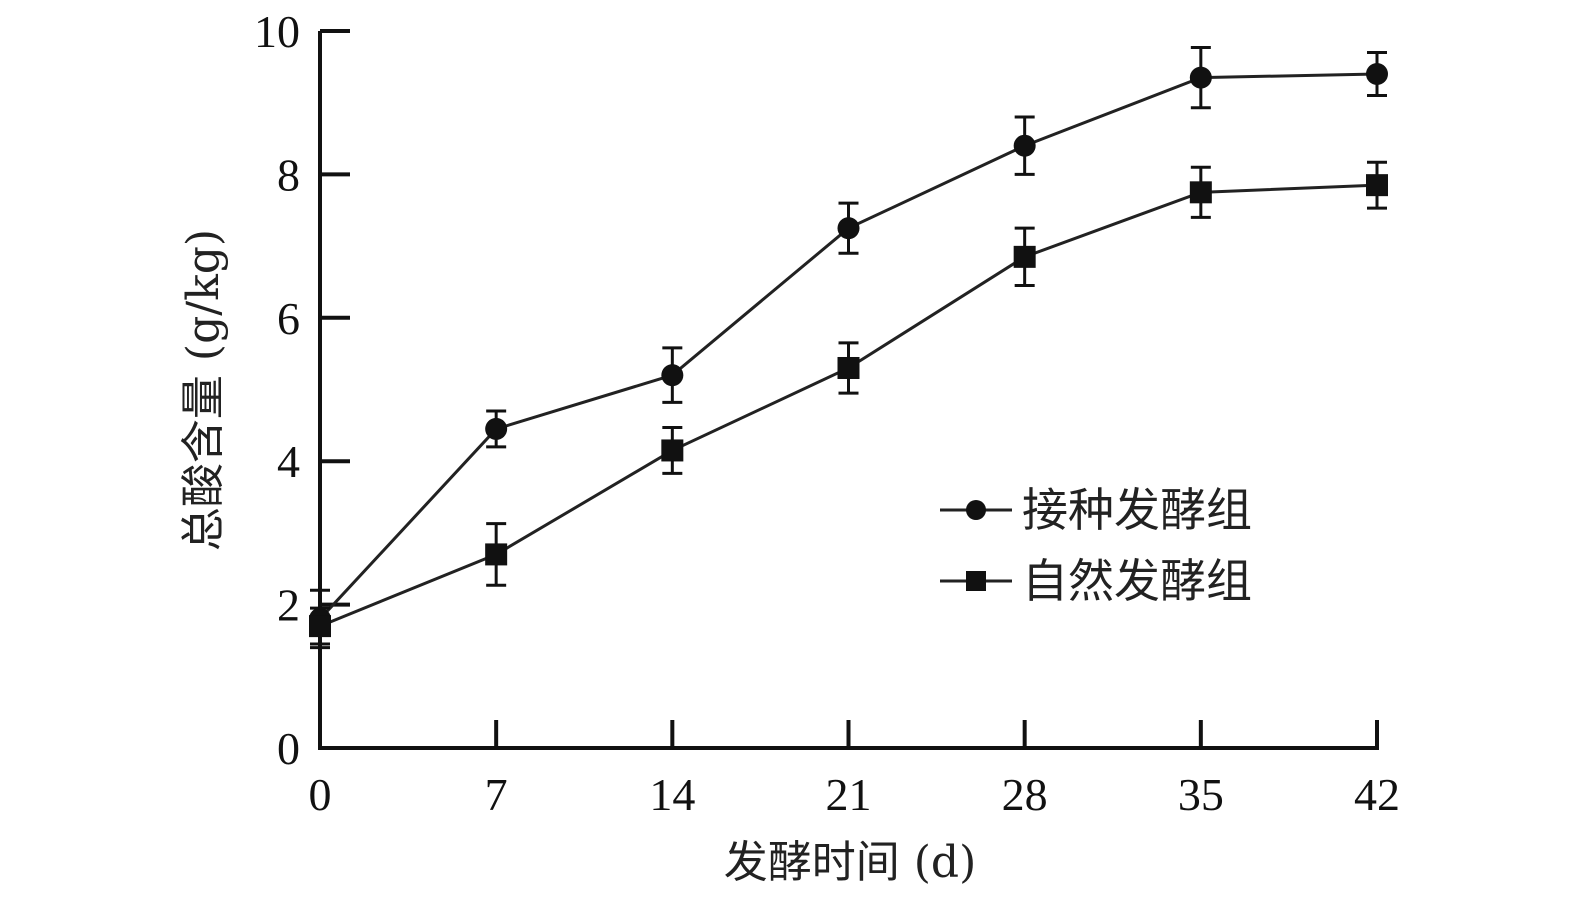 The image size is (1575, 900). I want to click on y-tick-label: 2, so click(288, 605).